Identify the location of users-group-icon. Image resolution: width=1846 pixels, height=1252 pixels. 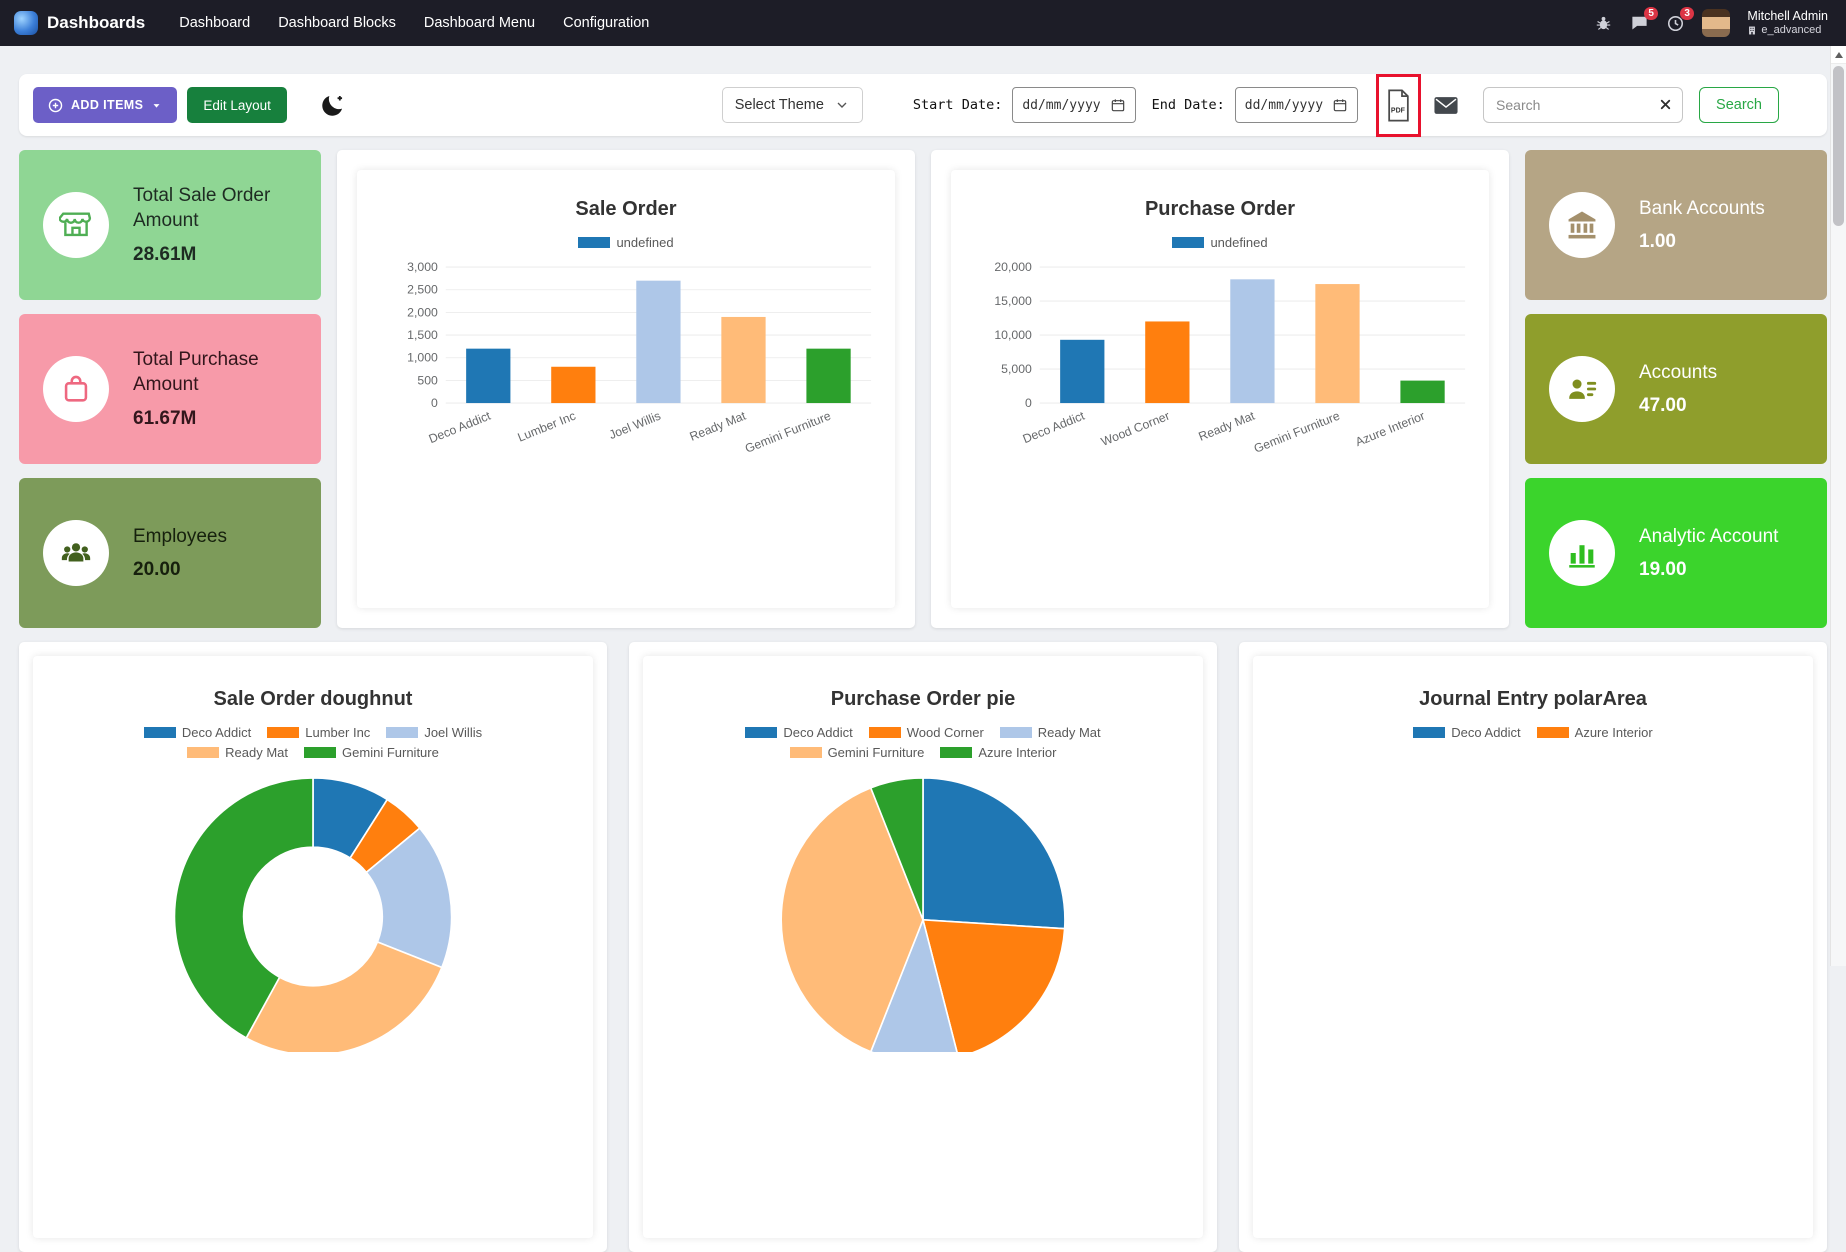
(76, 553).